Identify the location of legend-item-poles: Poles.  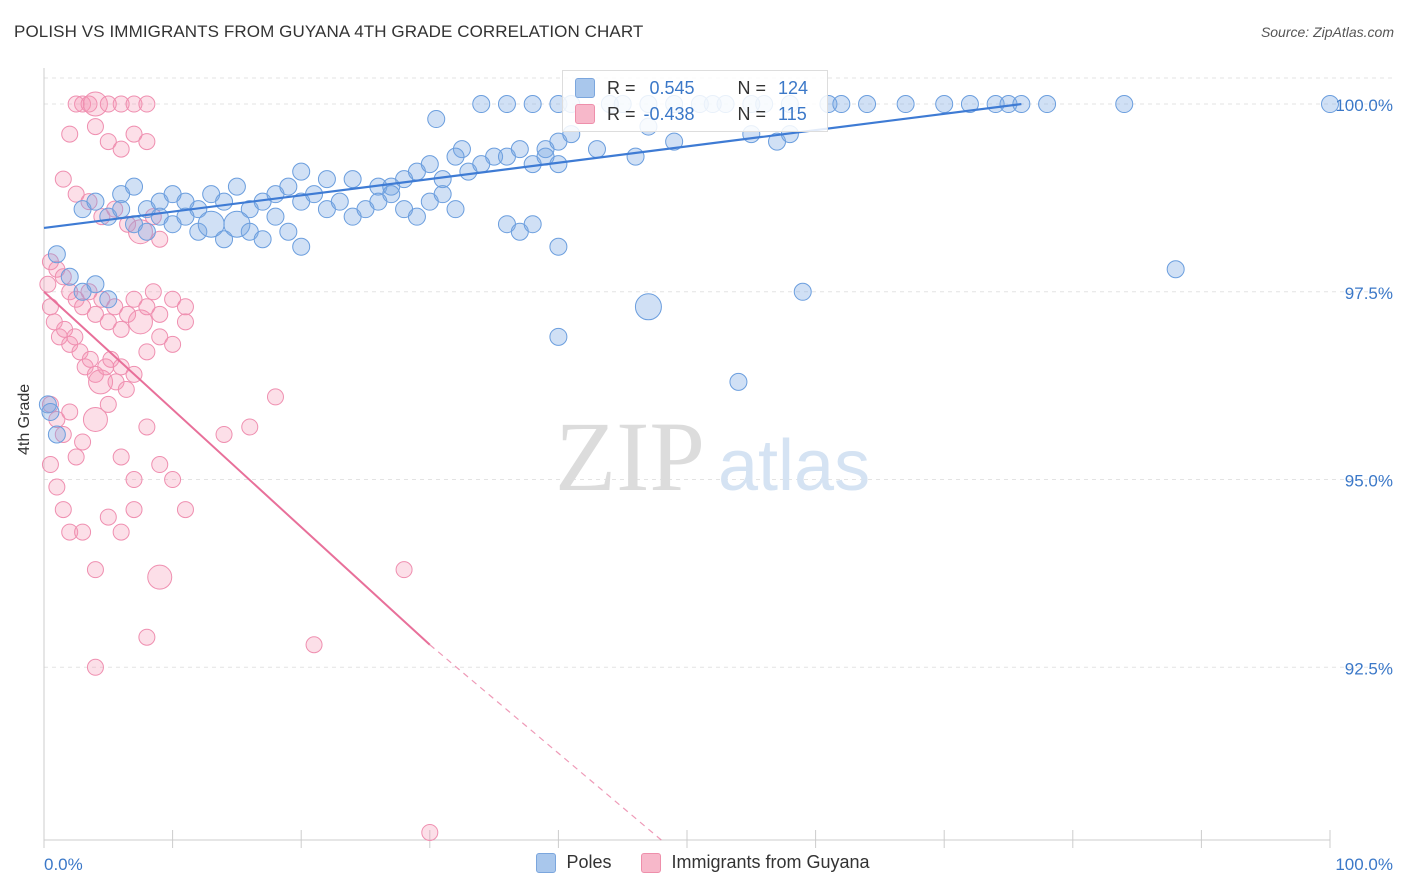
(573, 862).